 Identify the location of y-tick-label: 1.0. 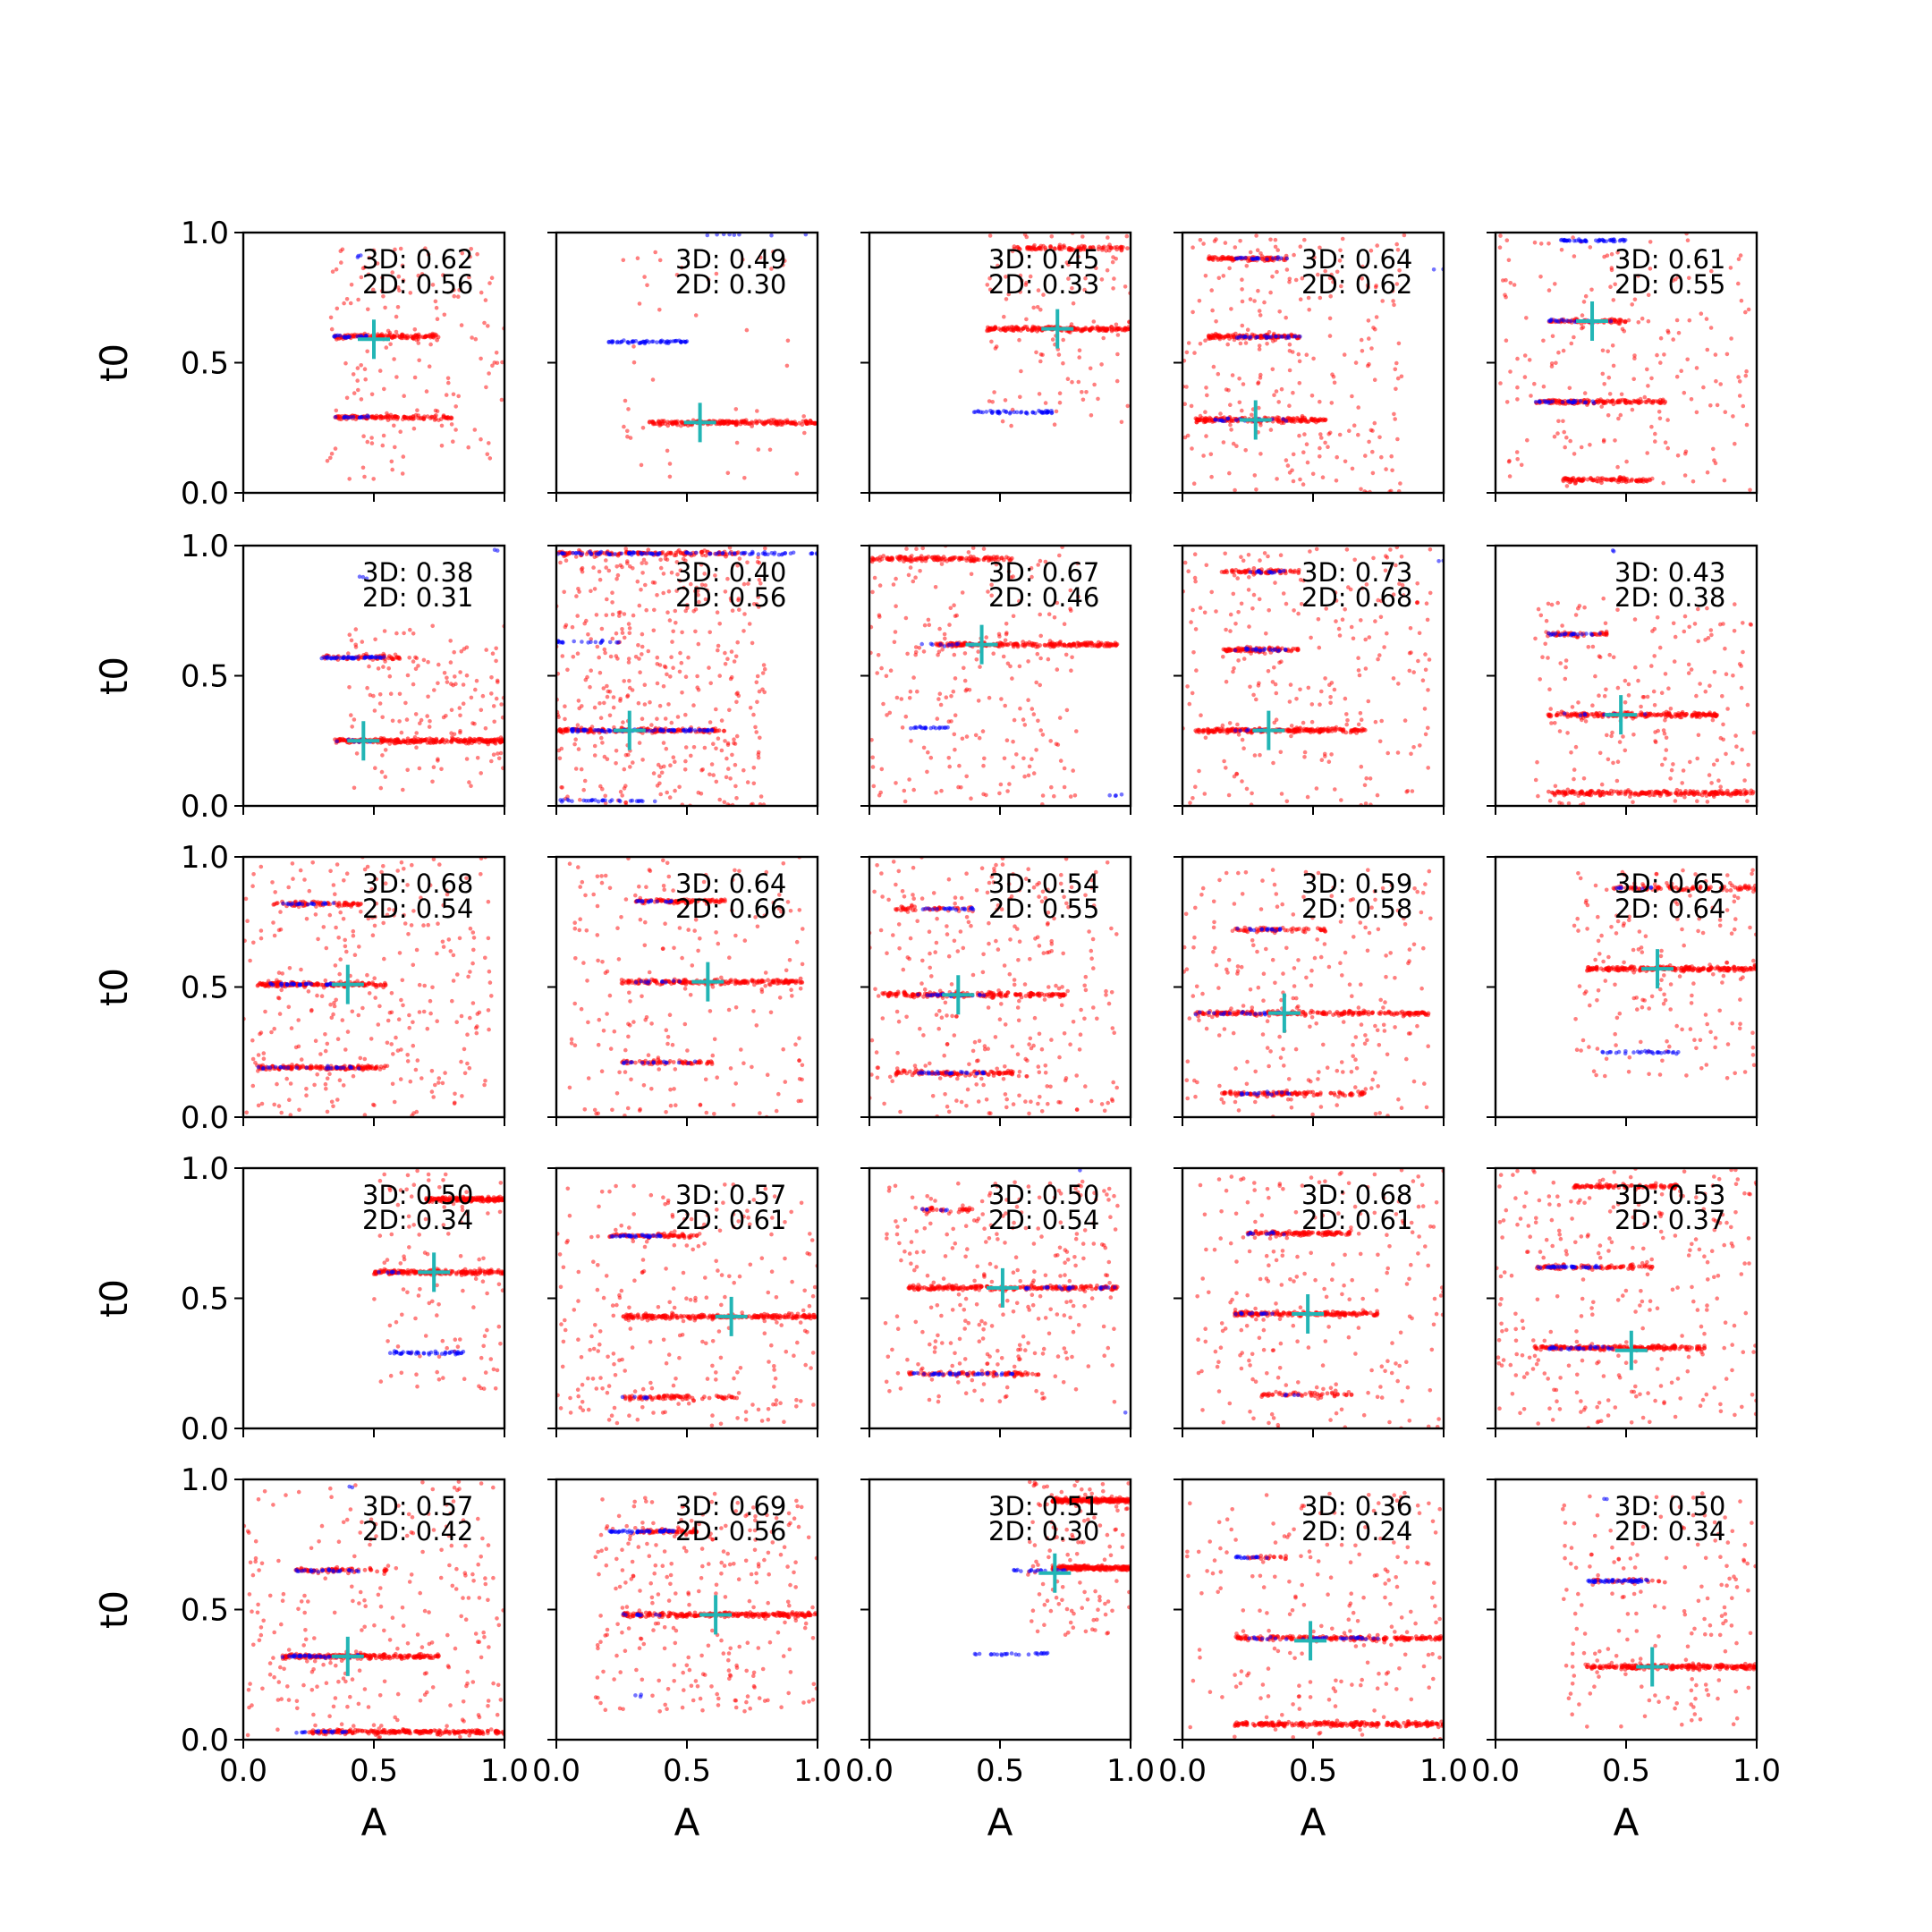
(205, 233).